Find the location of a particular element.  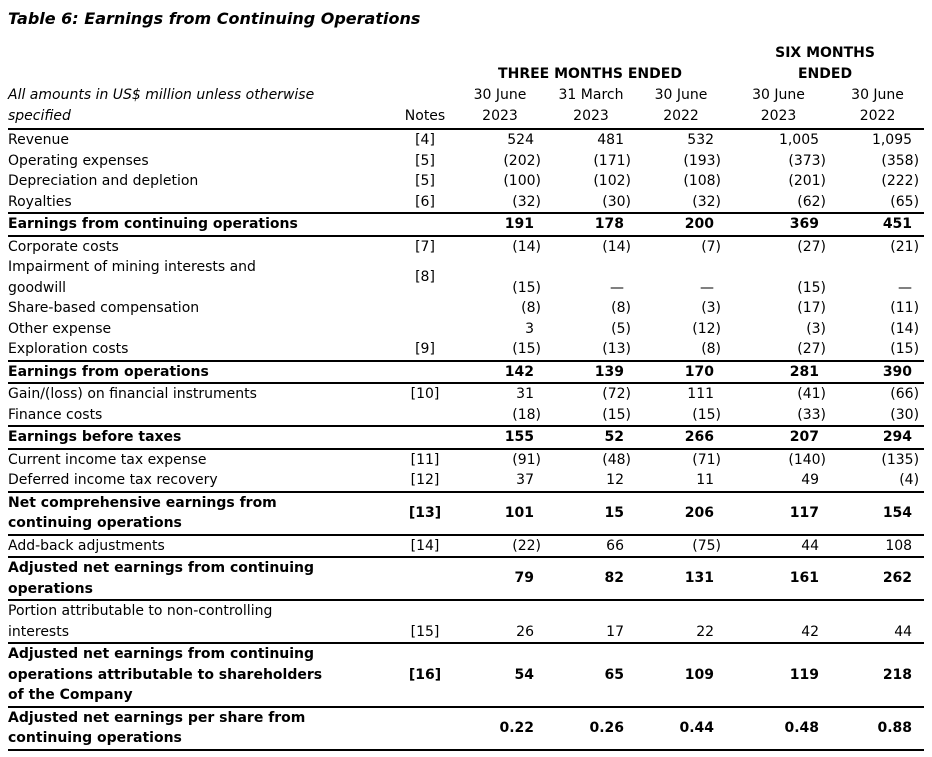

cell-value: (100) is located at coordinates (522, 181).